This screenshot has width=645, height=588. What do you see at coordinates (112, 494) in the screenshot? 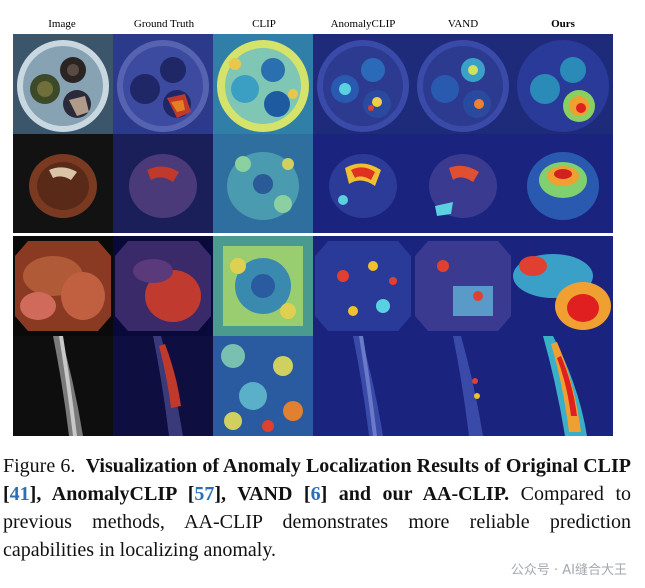
I see `caption-title-part2: ], AnomalyCLIP [` at bounding box center [112, 494].